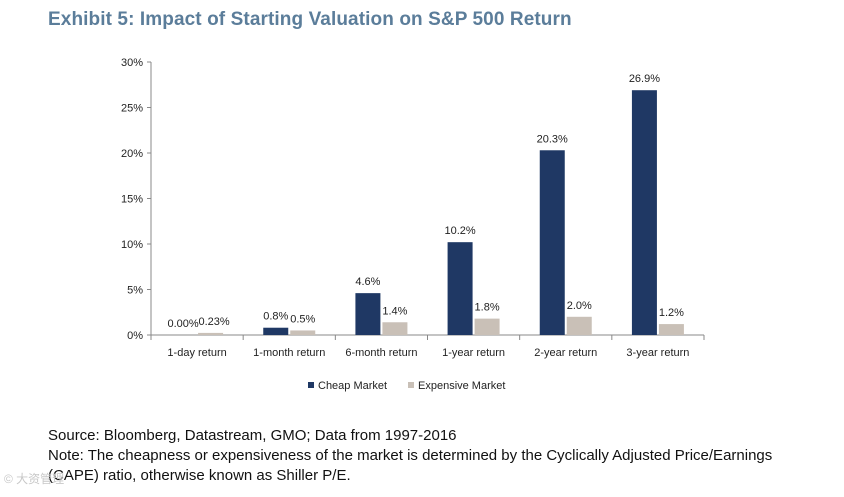 Image resolution: width=844 pixels, height=497 pixels. Describe the element at coordinates (132, 200) in the screenshot. I see `y-tick-label: 15%` at that location.